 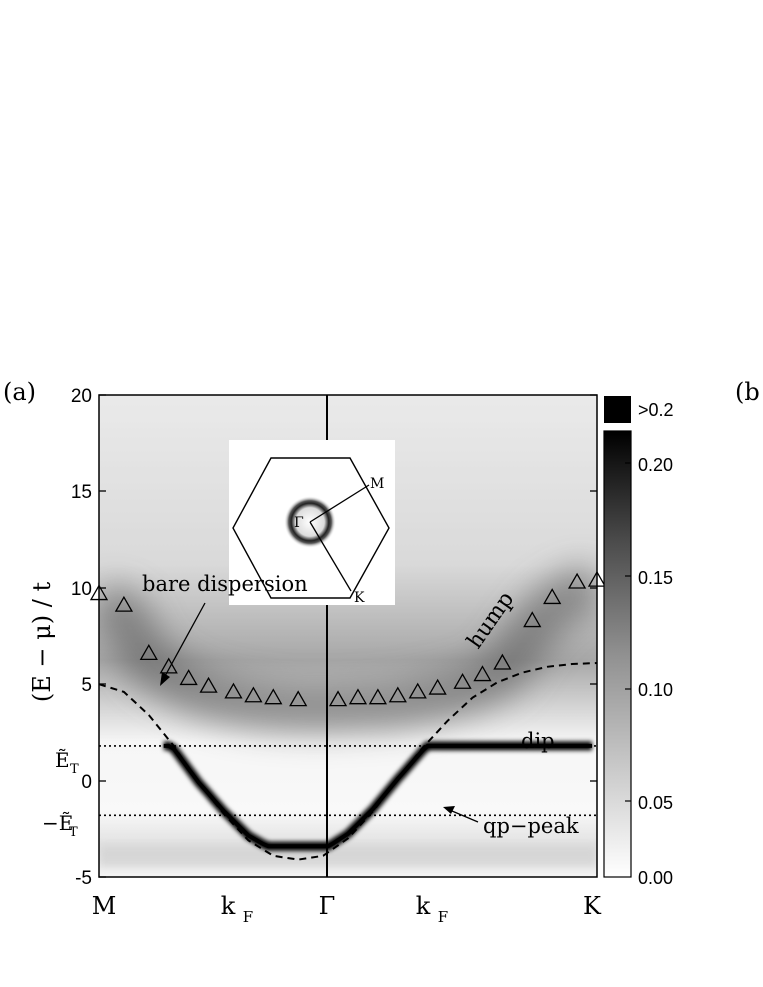 What do you see at coordinates (184, 640) in the screenshot?
I see `bare-arrow-line` at bounding box center [184, 640].